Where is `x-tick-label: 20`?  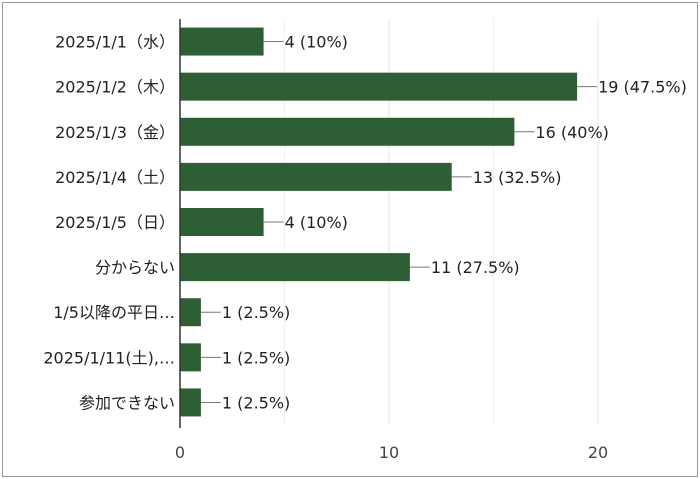 x-tick-label: 20 is located at coordinates (598, 452).